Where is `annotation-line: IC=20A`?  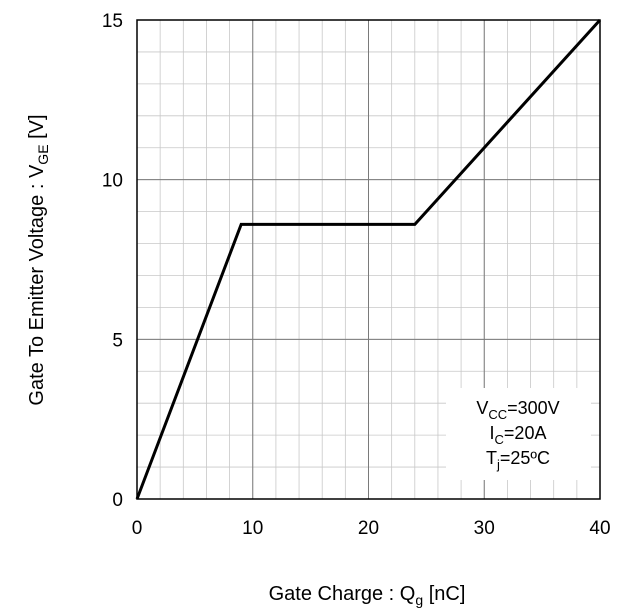
annotation-line: IC=20A is located at coordinates (518, 435).